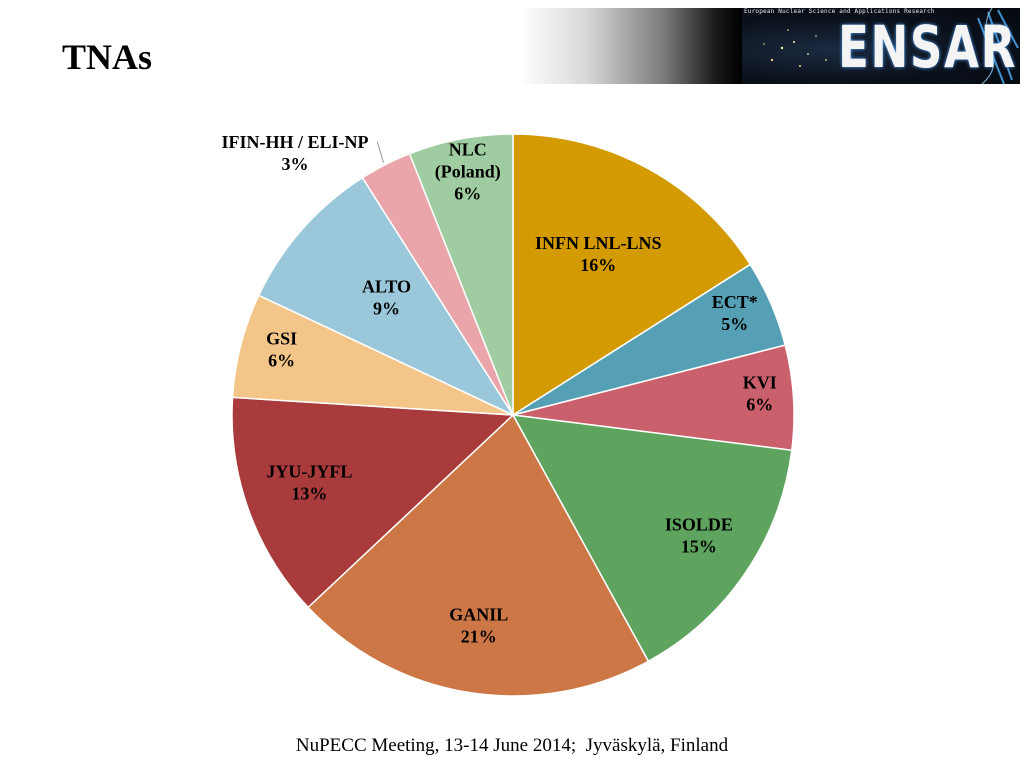  Describe the element at coordinates (294, 153) in the screenshot. I see `pie-label: IFIN-HH / ELI-NP 3%` at that location.